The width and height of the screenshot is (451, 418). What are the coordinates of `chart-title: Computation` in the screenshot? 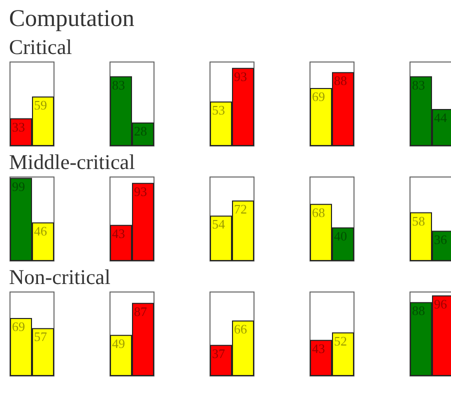 It's located at (72, 19).